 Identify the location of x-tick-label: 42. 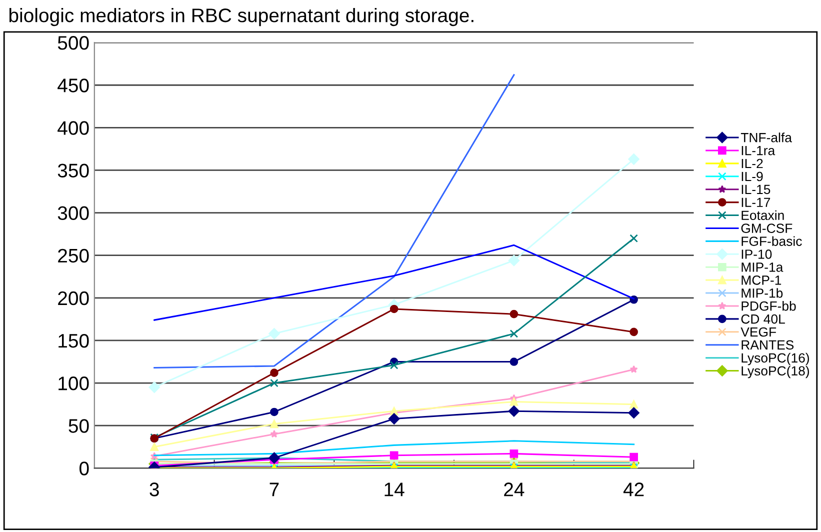
(633, 489).